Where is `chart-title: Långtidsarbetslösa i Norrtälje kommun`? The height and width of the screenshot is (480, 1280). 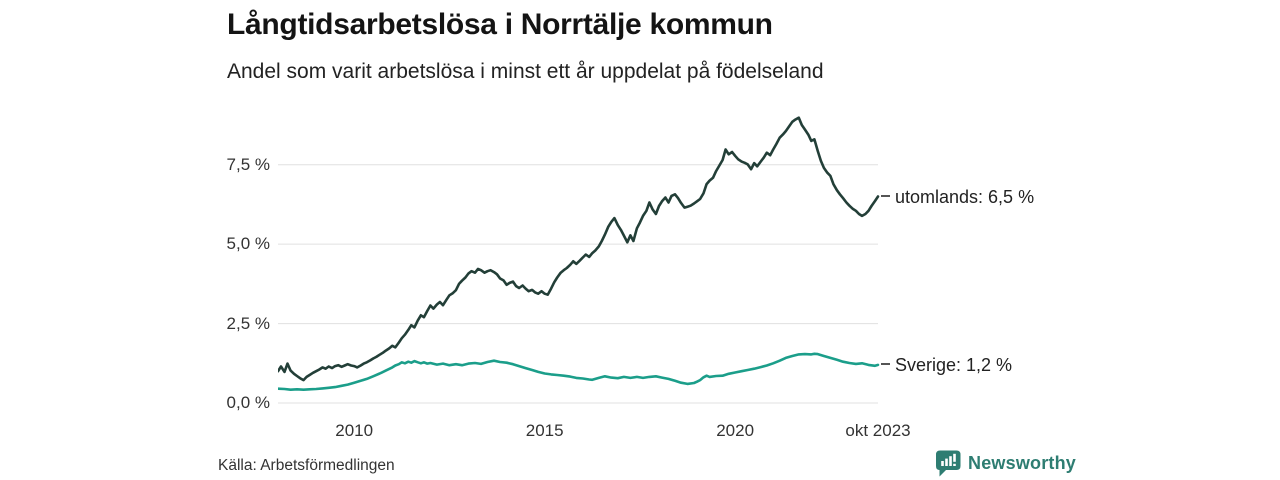 chart-title: Långtidsarbetslösa i Norrtälje kommun is located at coordinates (500, 24).